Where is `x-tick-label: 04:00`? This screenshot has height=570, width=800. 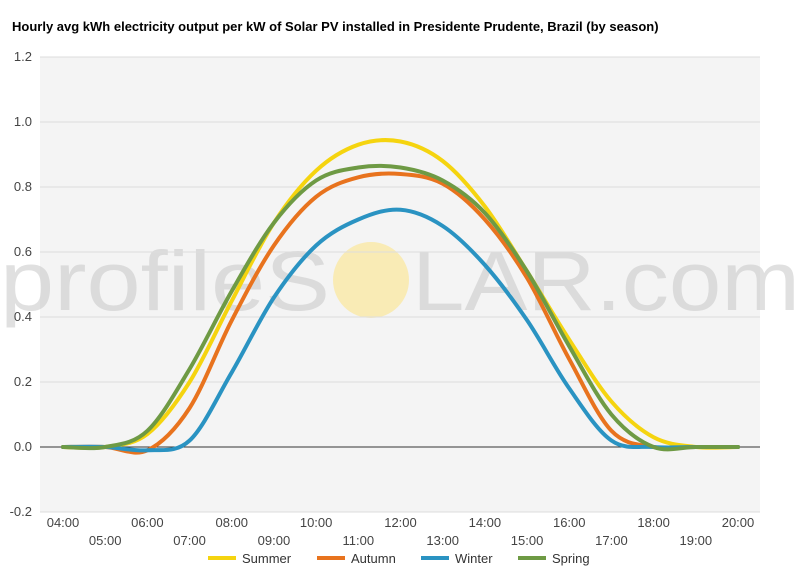
x-tick-label: 04:00 is located at coordinates (63, 522).